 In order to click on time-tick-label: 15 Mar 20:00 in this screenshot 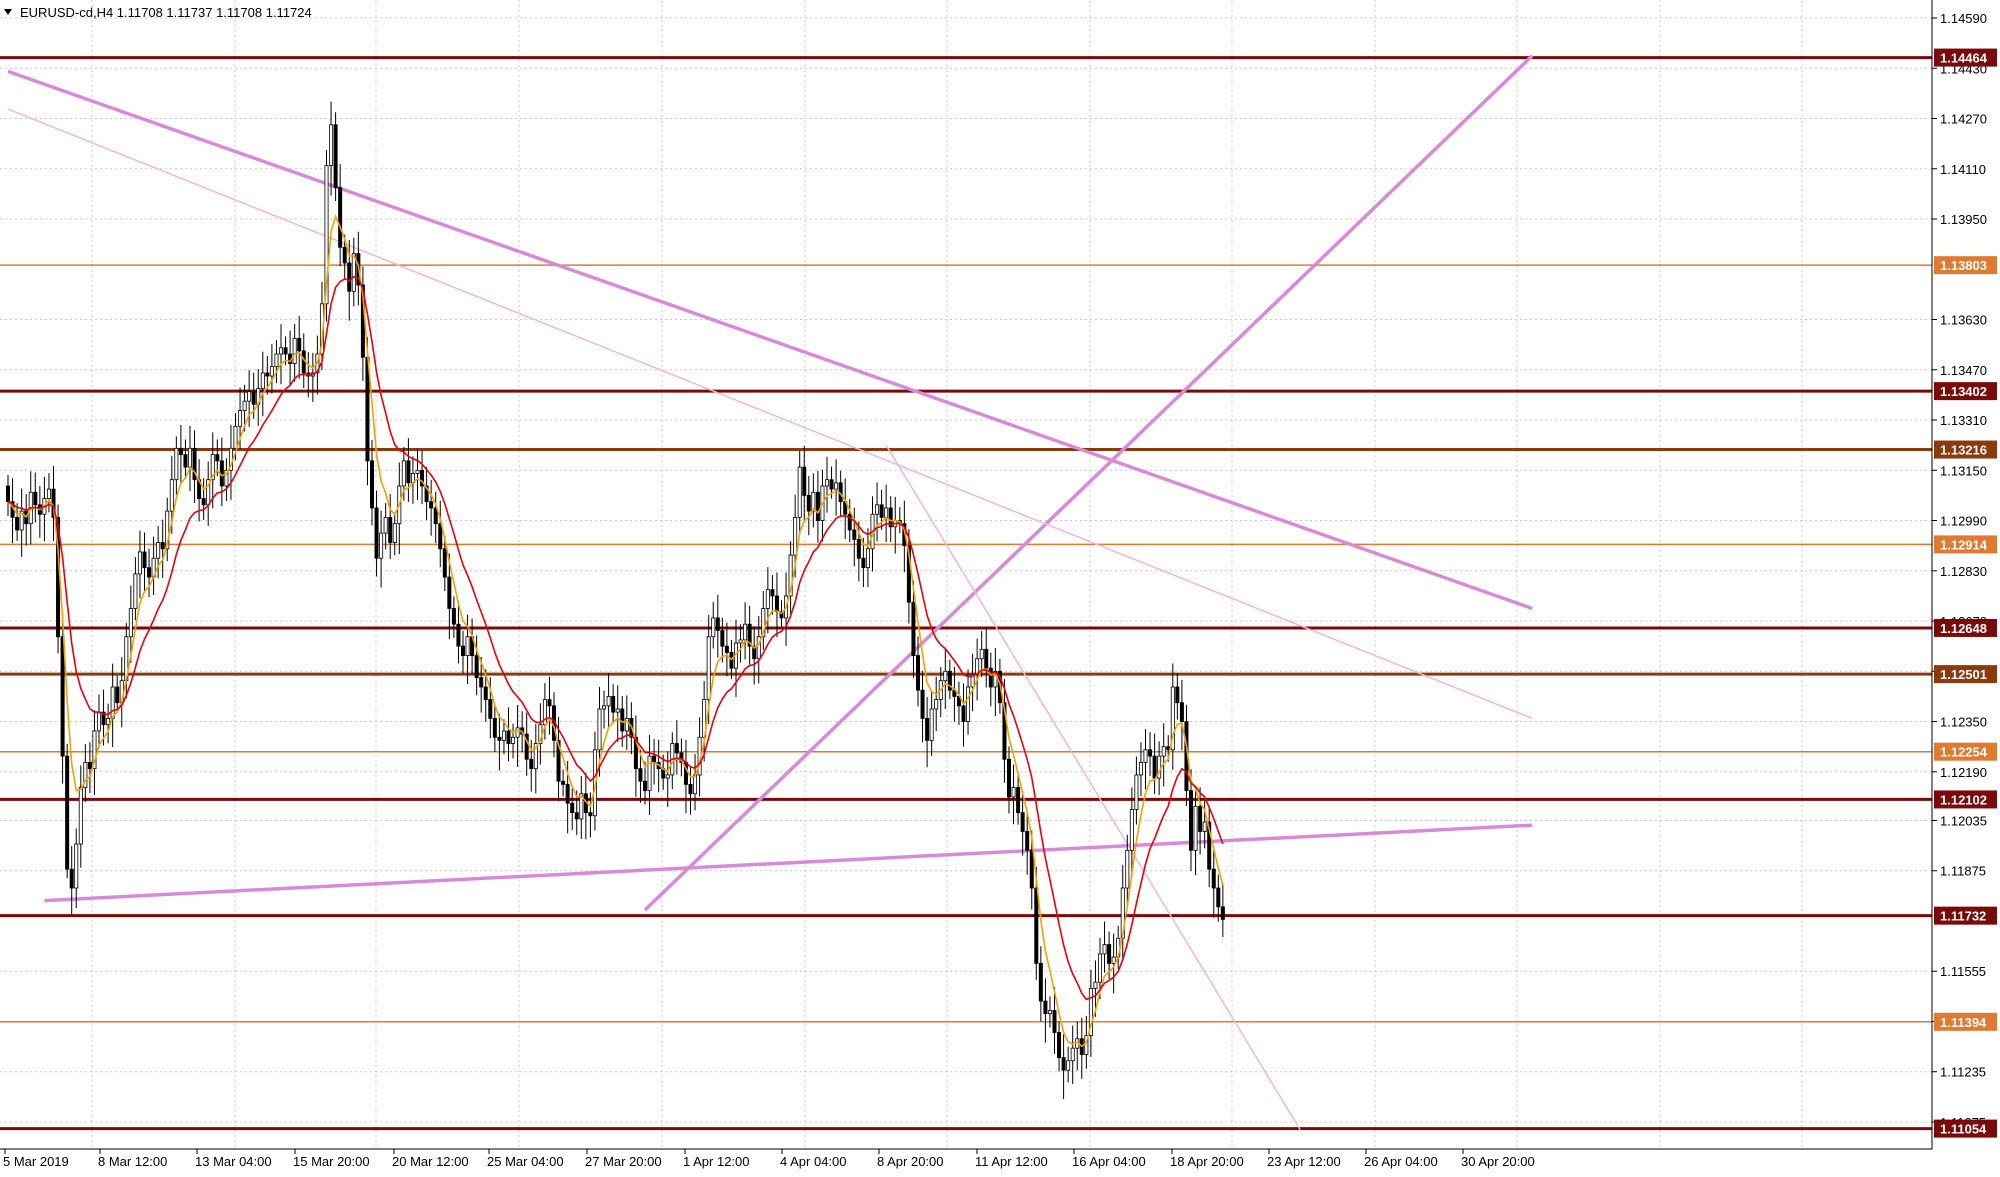, I will do `click(331, 1161)`.